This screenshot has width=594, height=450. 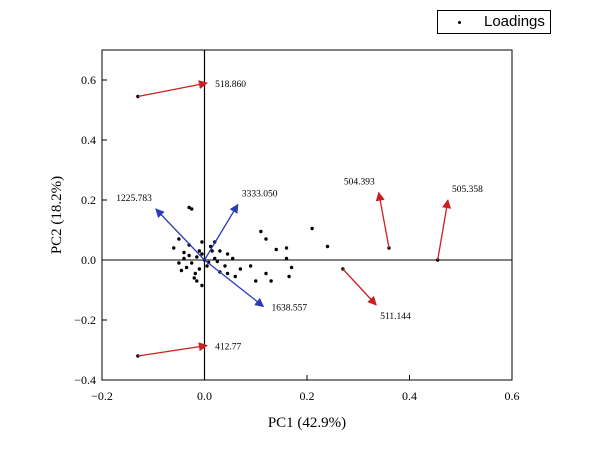 I want to click on arrow-label-1638-557: 1638.557, so click(x=289, y=309).